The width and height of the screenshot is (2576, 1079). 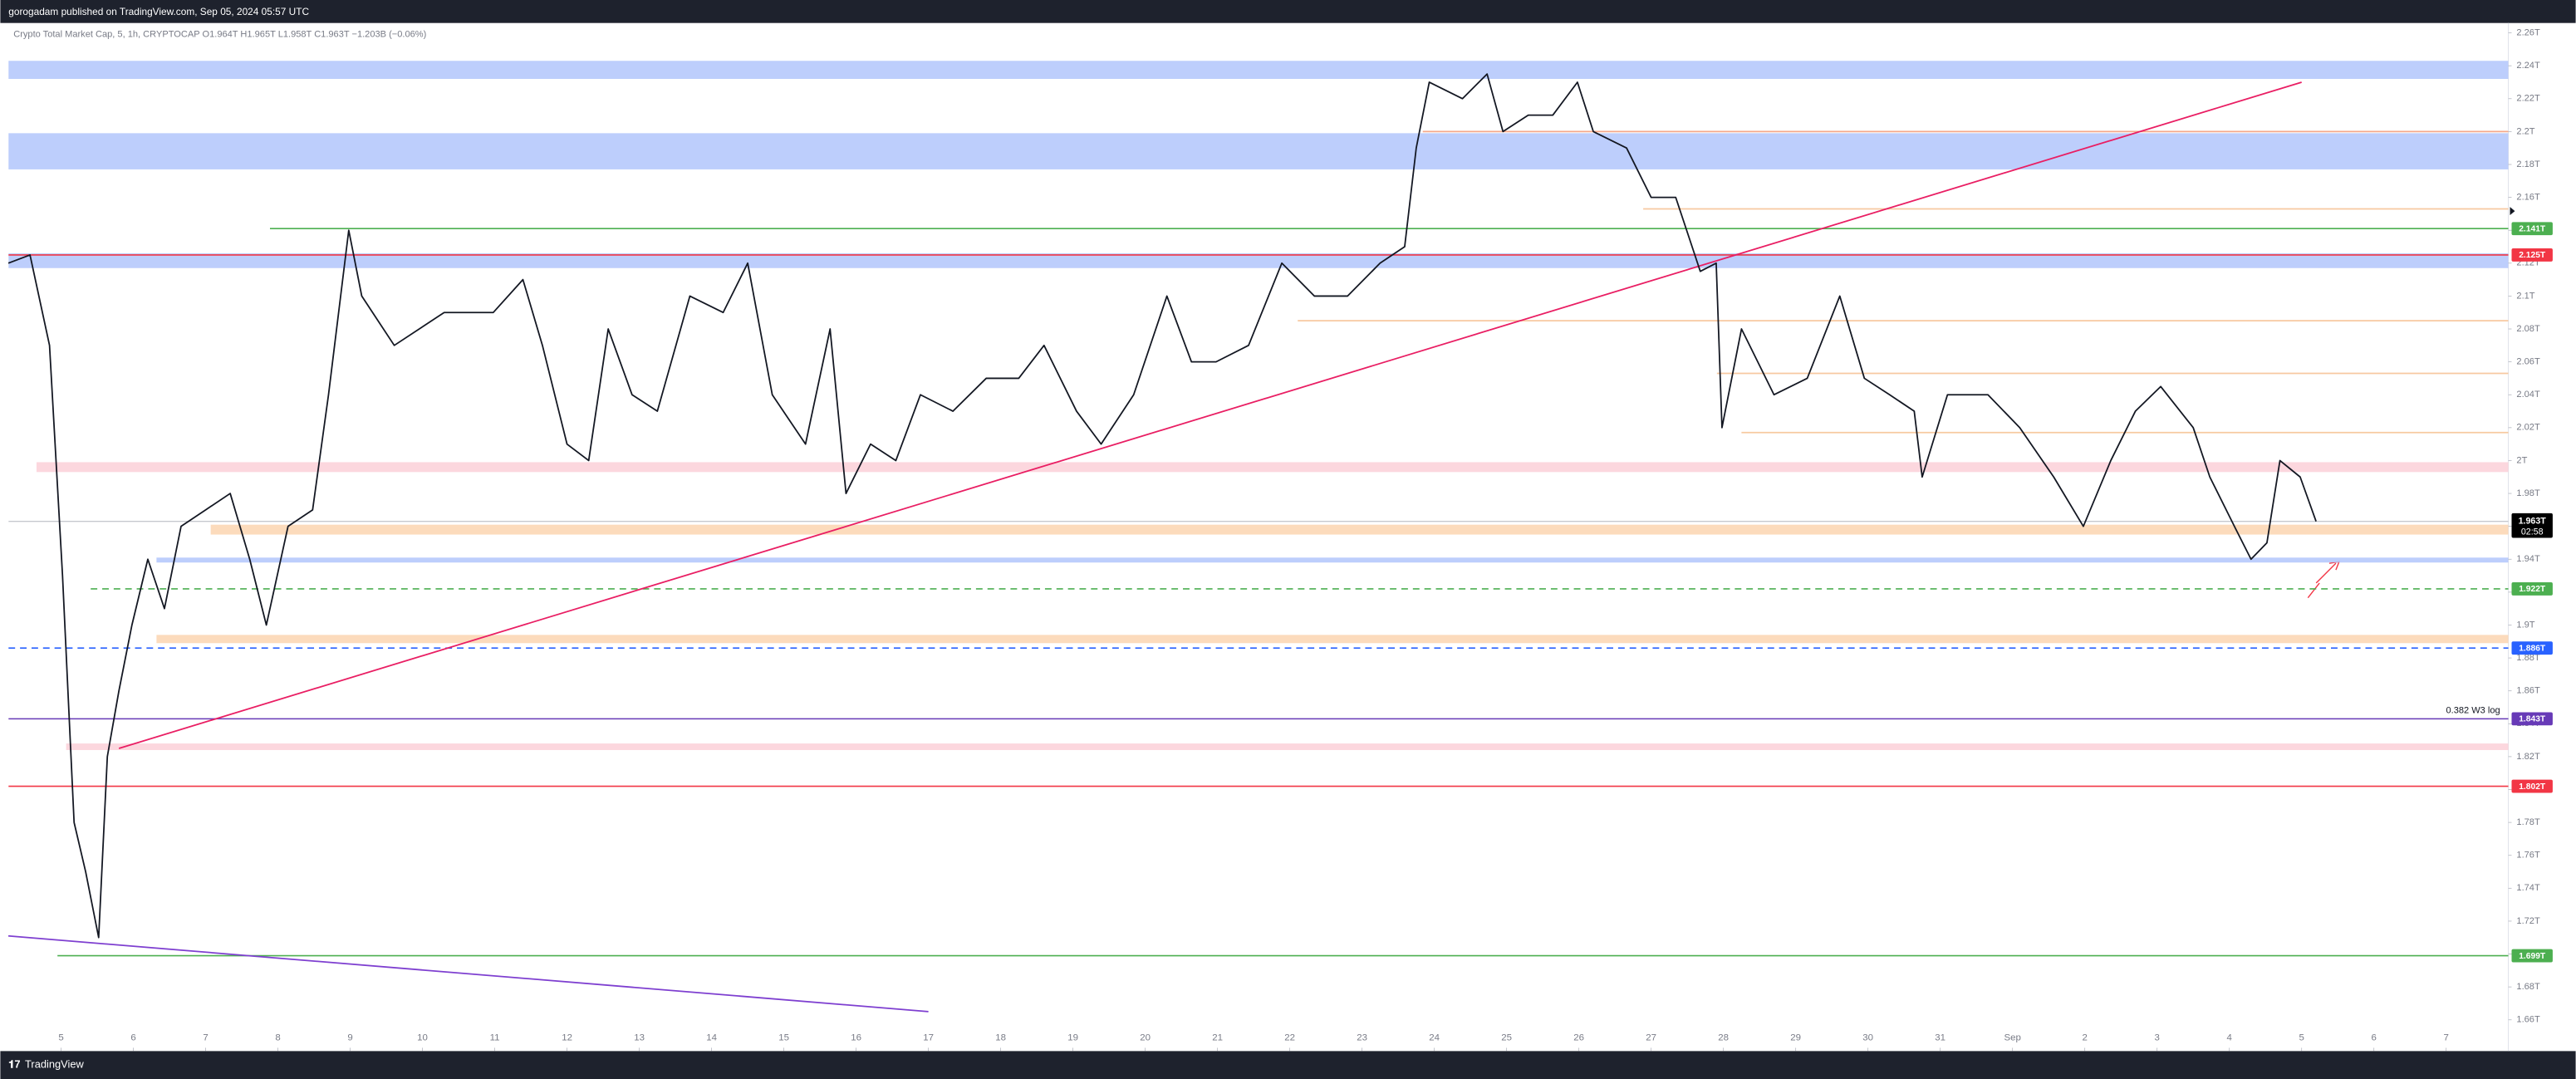 I want to click on price-tag-label: 1.699T, so click(x=2532, y=956).